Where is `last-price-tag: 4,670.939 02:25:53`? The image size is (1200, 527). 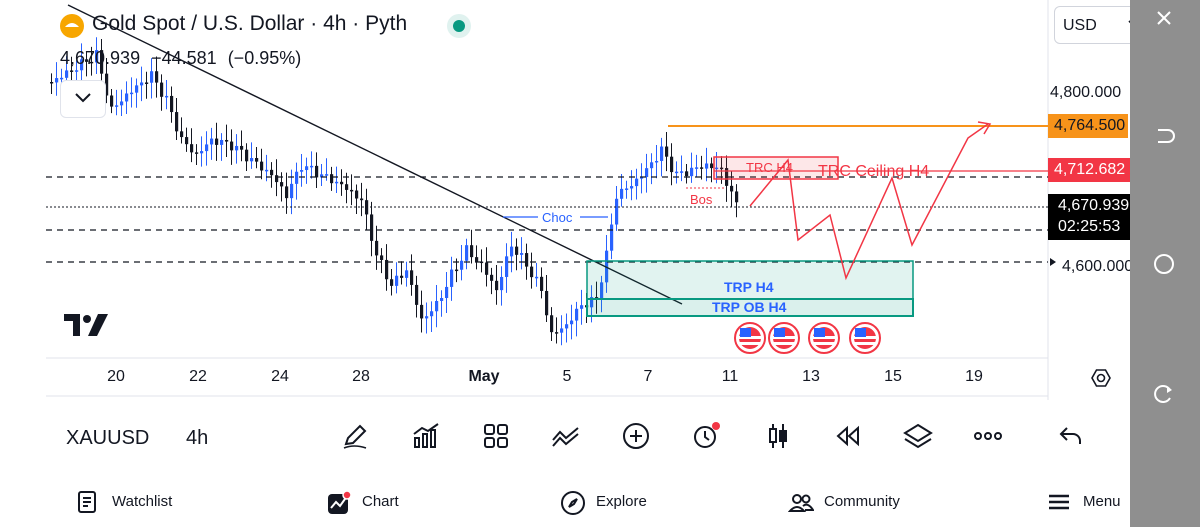 last-price-tag: 4,670.939 02:25:53 is located at coordinates (1097, 217).